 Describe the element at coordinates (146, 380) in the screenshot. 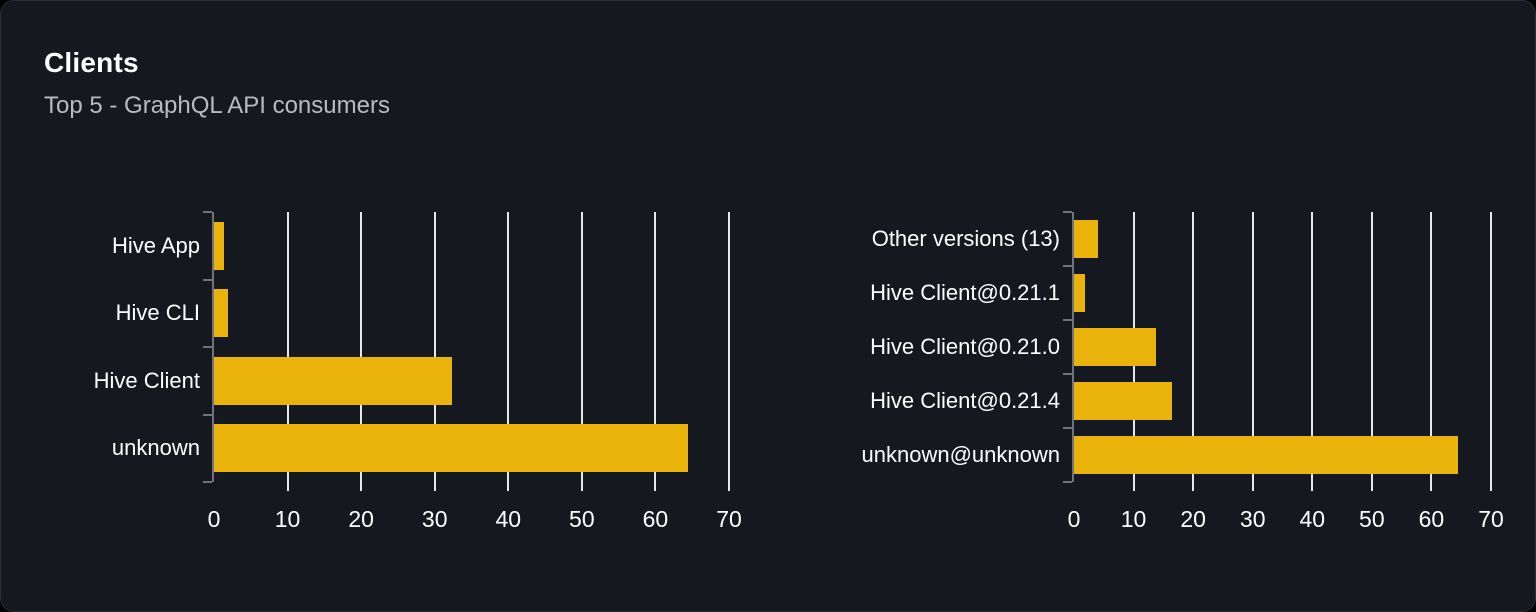

I see `category-label: Hive Client` at that location.